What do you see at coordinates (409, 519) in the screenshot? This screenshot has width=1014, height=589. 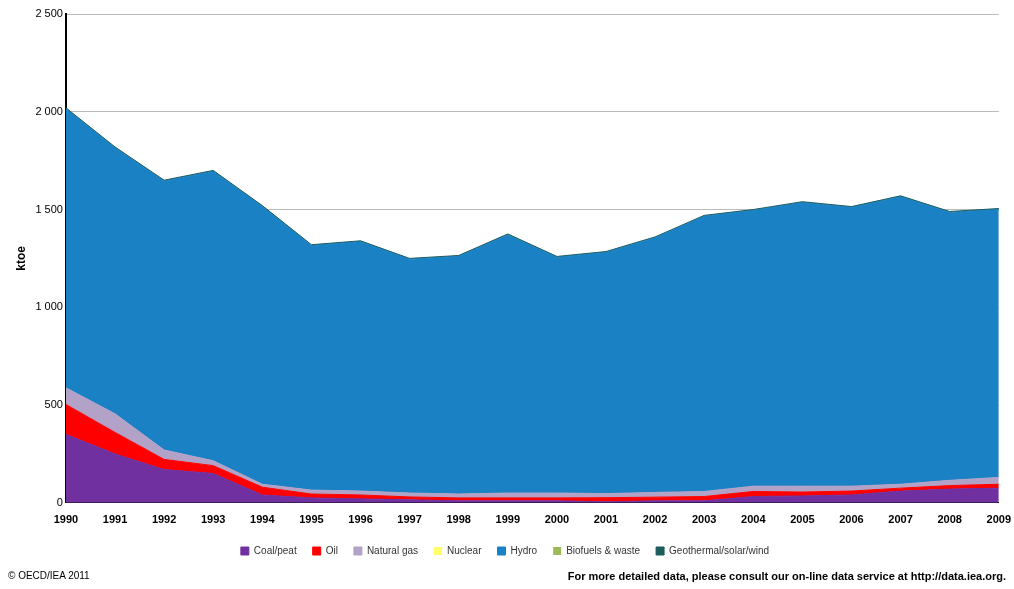 I see `x-tick-label: 1997` at bounding box center [409, 519].